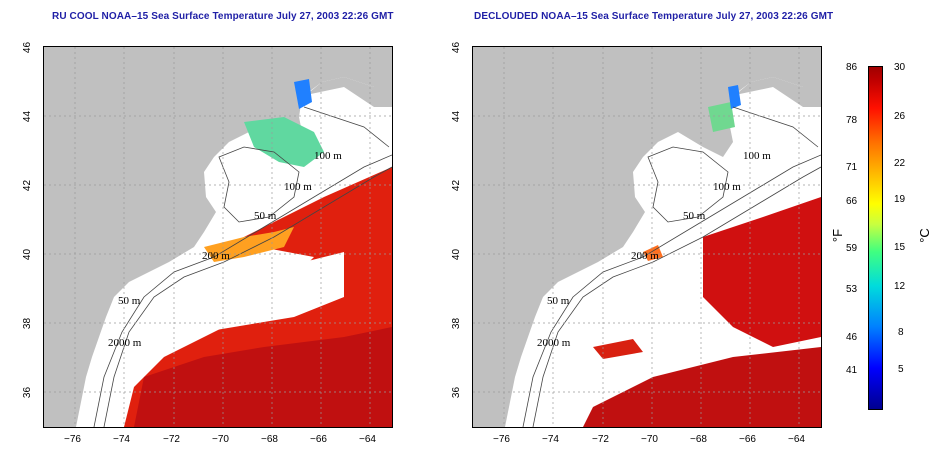 This screenshot has width=950, height=475. What do you see at coordinates (838, 235) in the screenshot?
I see `fahrenheit-unit-label: °F` at bounding box center [838, 235].